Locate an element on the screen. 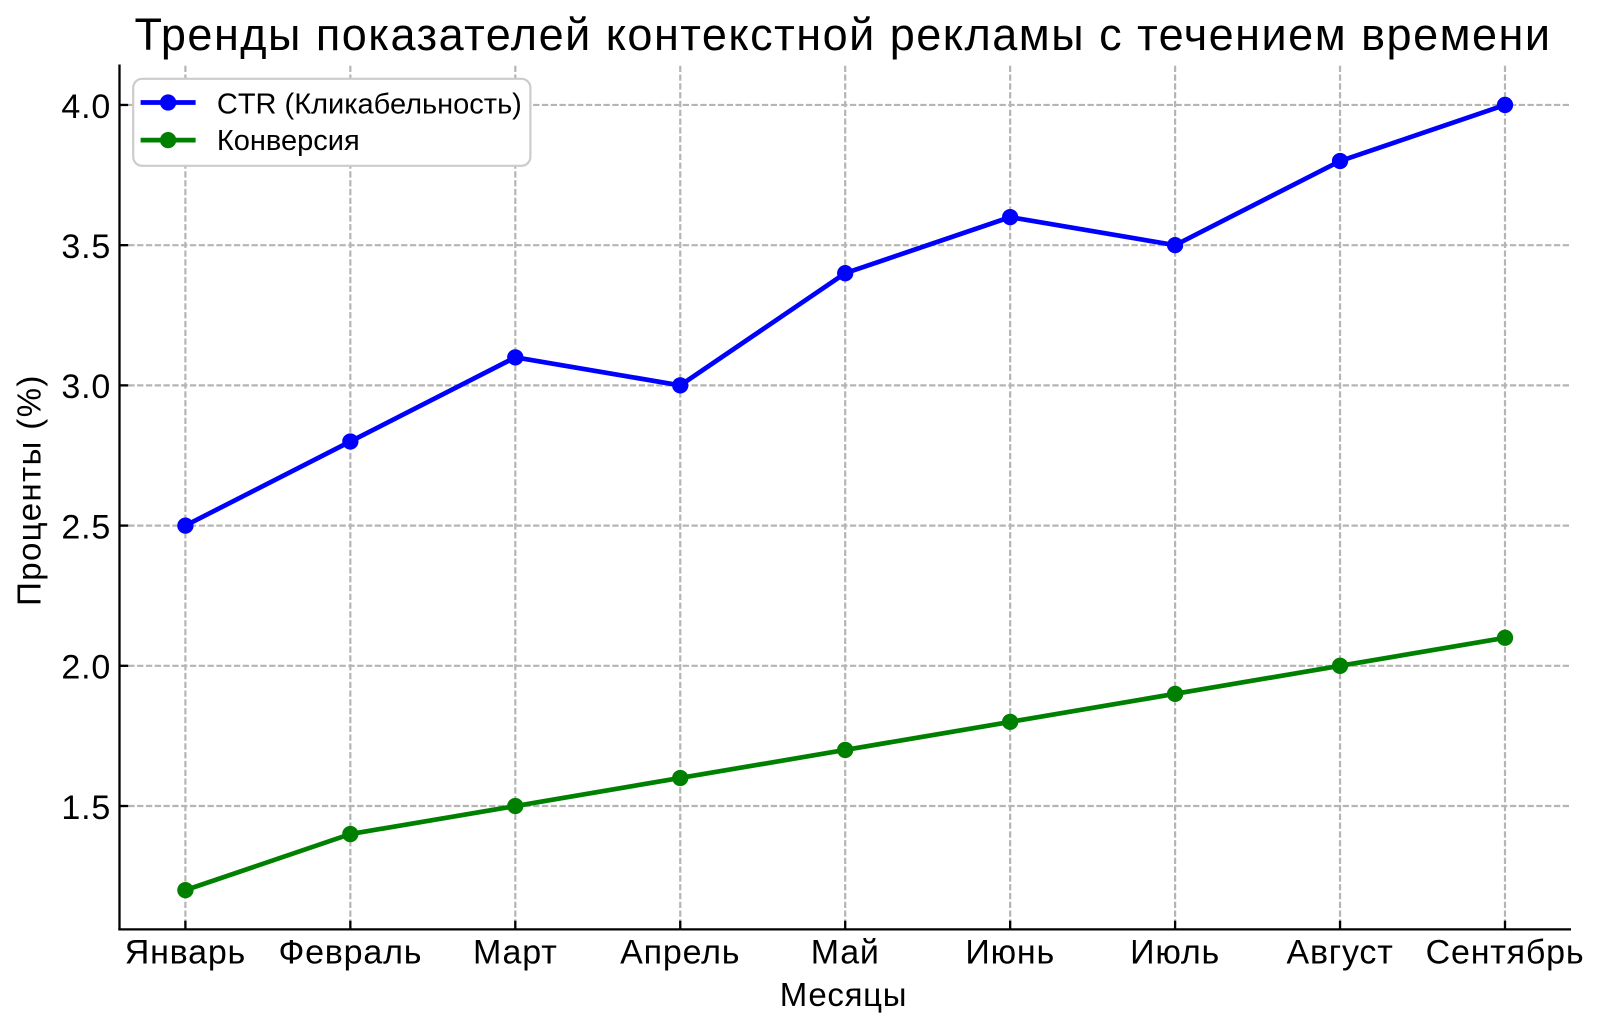 The image size is (1600, 1031). svg-text: 1.5 is located at coordinates (86, 808).